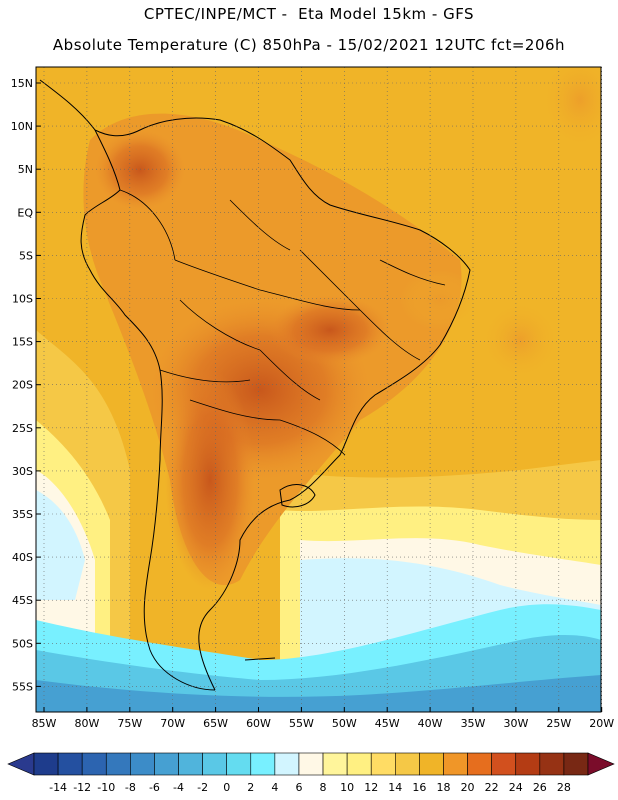 This screenshot has width=618, height=800. Describe the element at coordinates (22, 428) in the screenshot. I see `lat-label: 25S` at that location.